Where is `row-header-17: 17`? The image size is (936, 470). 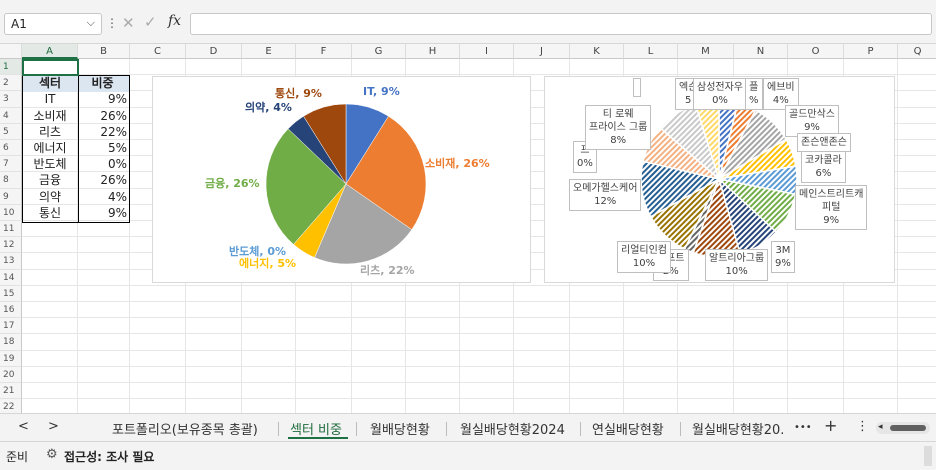 row-header-17: 17 is located at coordinates (11, 326).